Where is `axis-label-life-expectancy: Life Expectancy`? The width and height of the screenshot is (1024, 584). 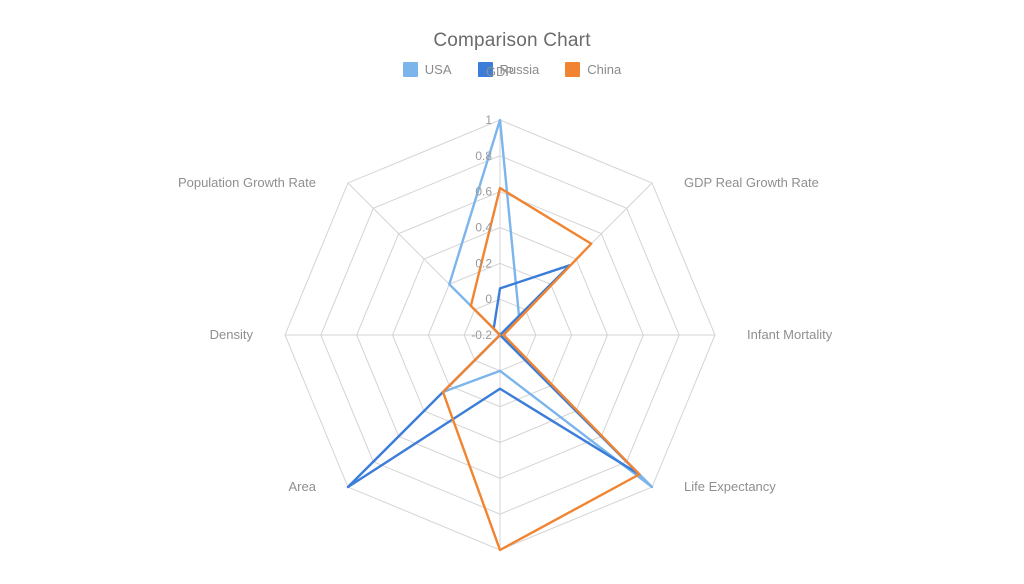 axis-label-life-expectancy: Life Expectancy is located at coordinates (730, 486).